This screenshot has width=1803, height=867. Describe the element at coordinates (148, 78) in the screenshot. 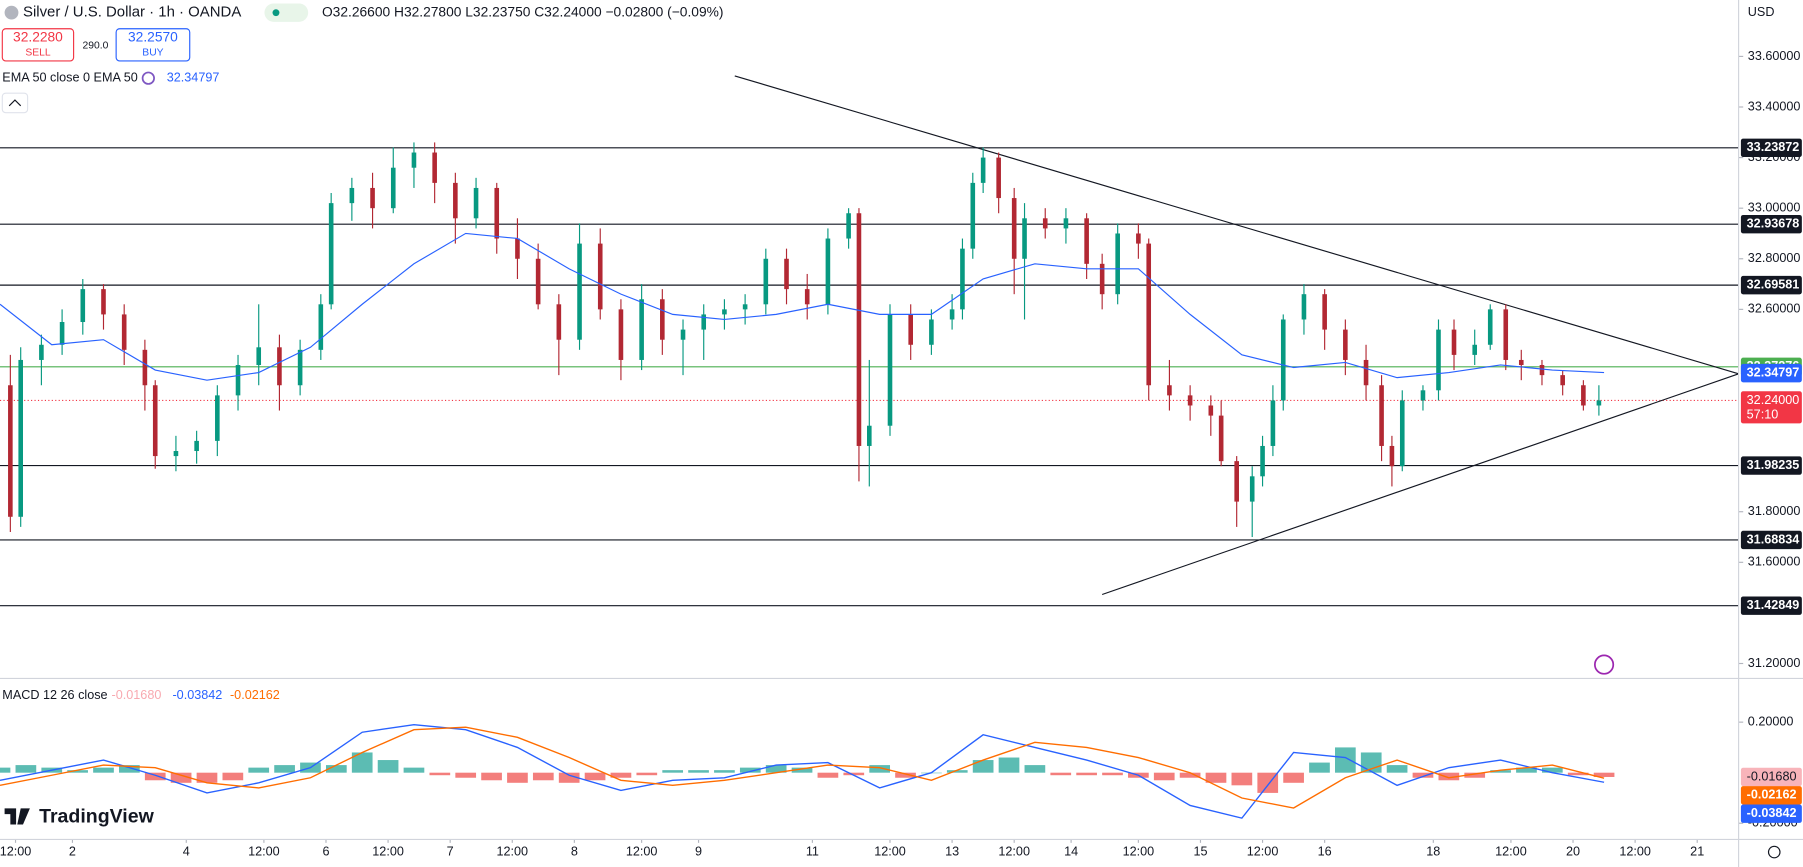

I see `indicator-icon` at that location.